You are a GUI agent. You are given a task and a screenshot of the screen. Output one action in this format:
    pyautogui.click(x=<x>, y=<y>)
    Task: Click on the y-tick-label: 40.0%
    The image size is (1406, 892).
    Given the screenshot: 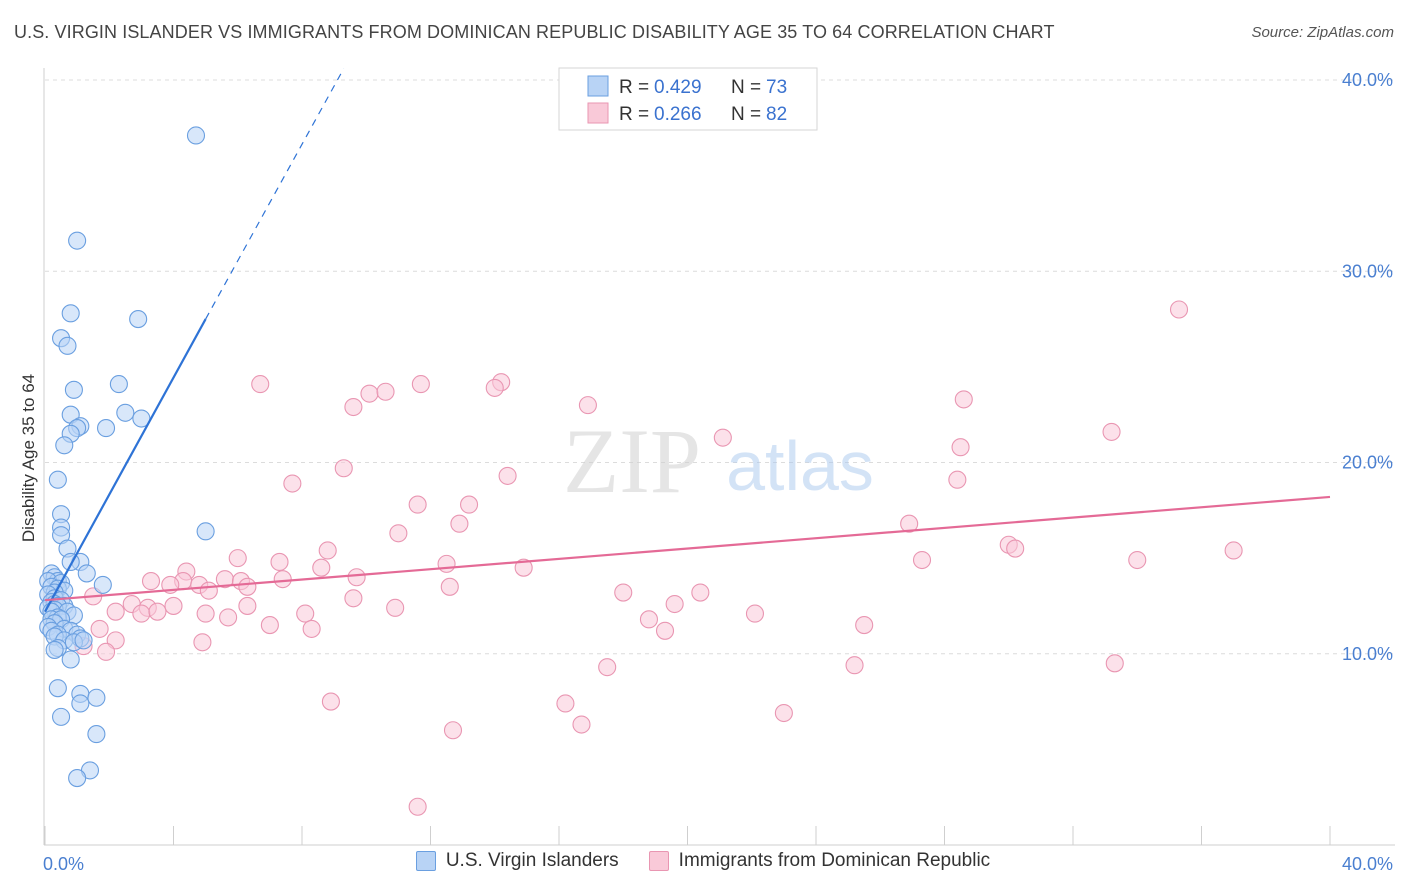 What is the action you would take?
    pyautogui.click(x=1367, y=80)
    